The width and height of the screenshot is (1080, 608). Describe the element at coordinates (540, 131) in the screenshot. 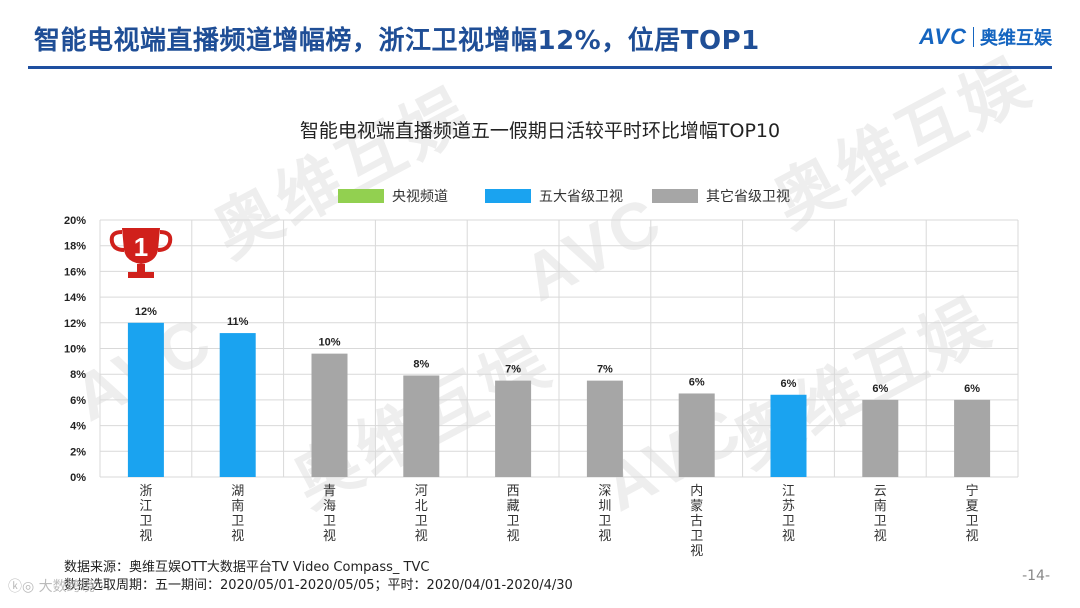

I see `chart-title: 智能电视端直播频道五一假期日活较平时环比增幅TOP10` at that location.